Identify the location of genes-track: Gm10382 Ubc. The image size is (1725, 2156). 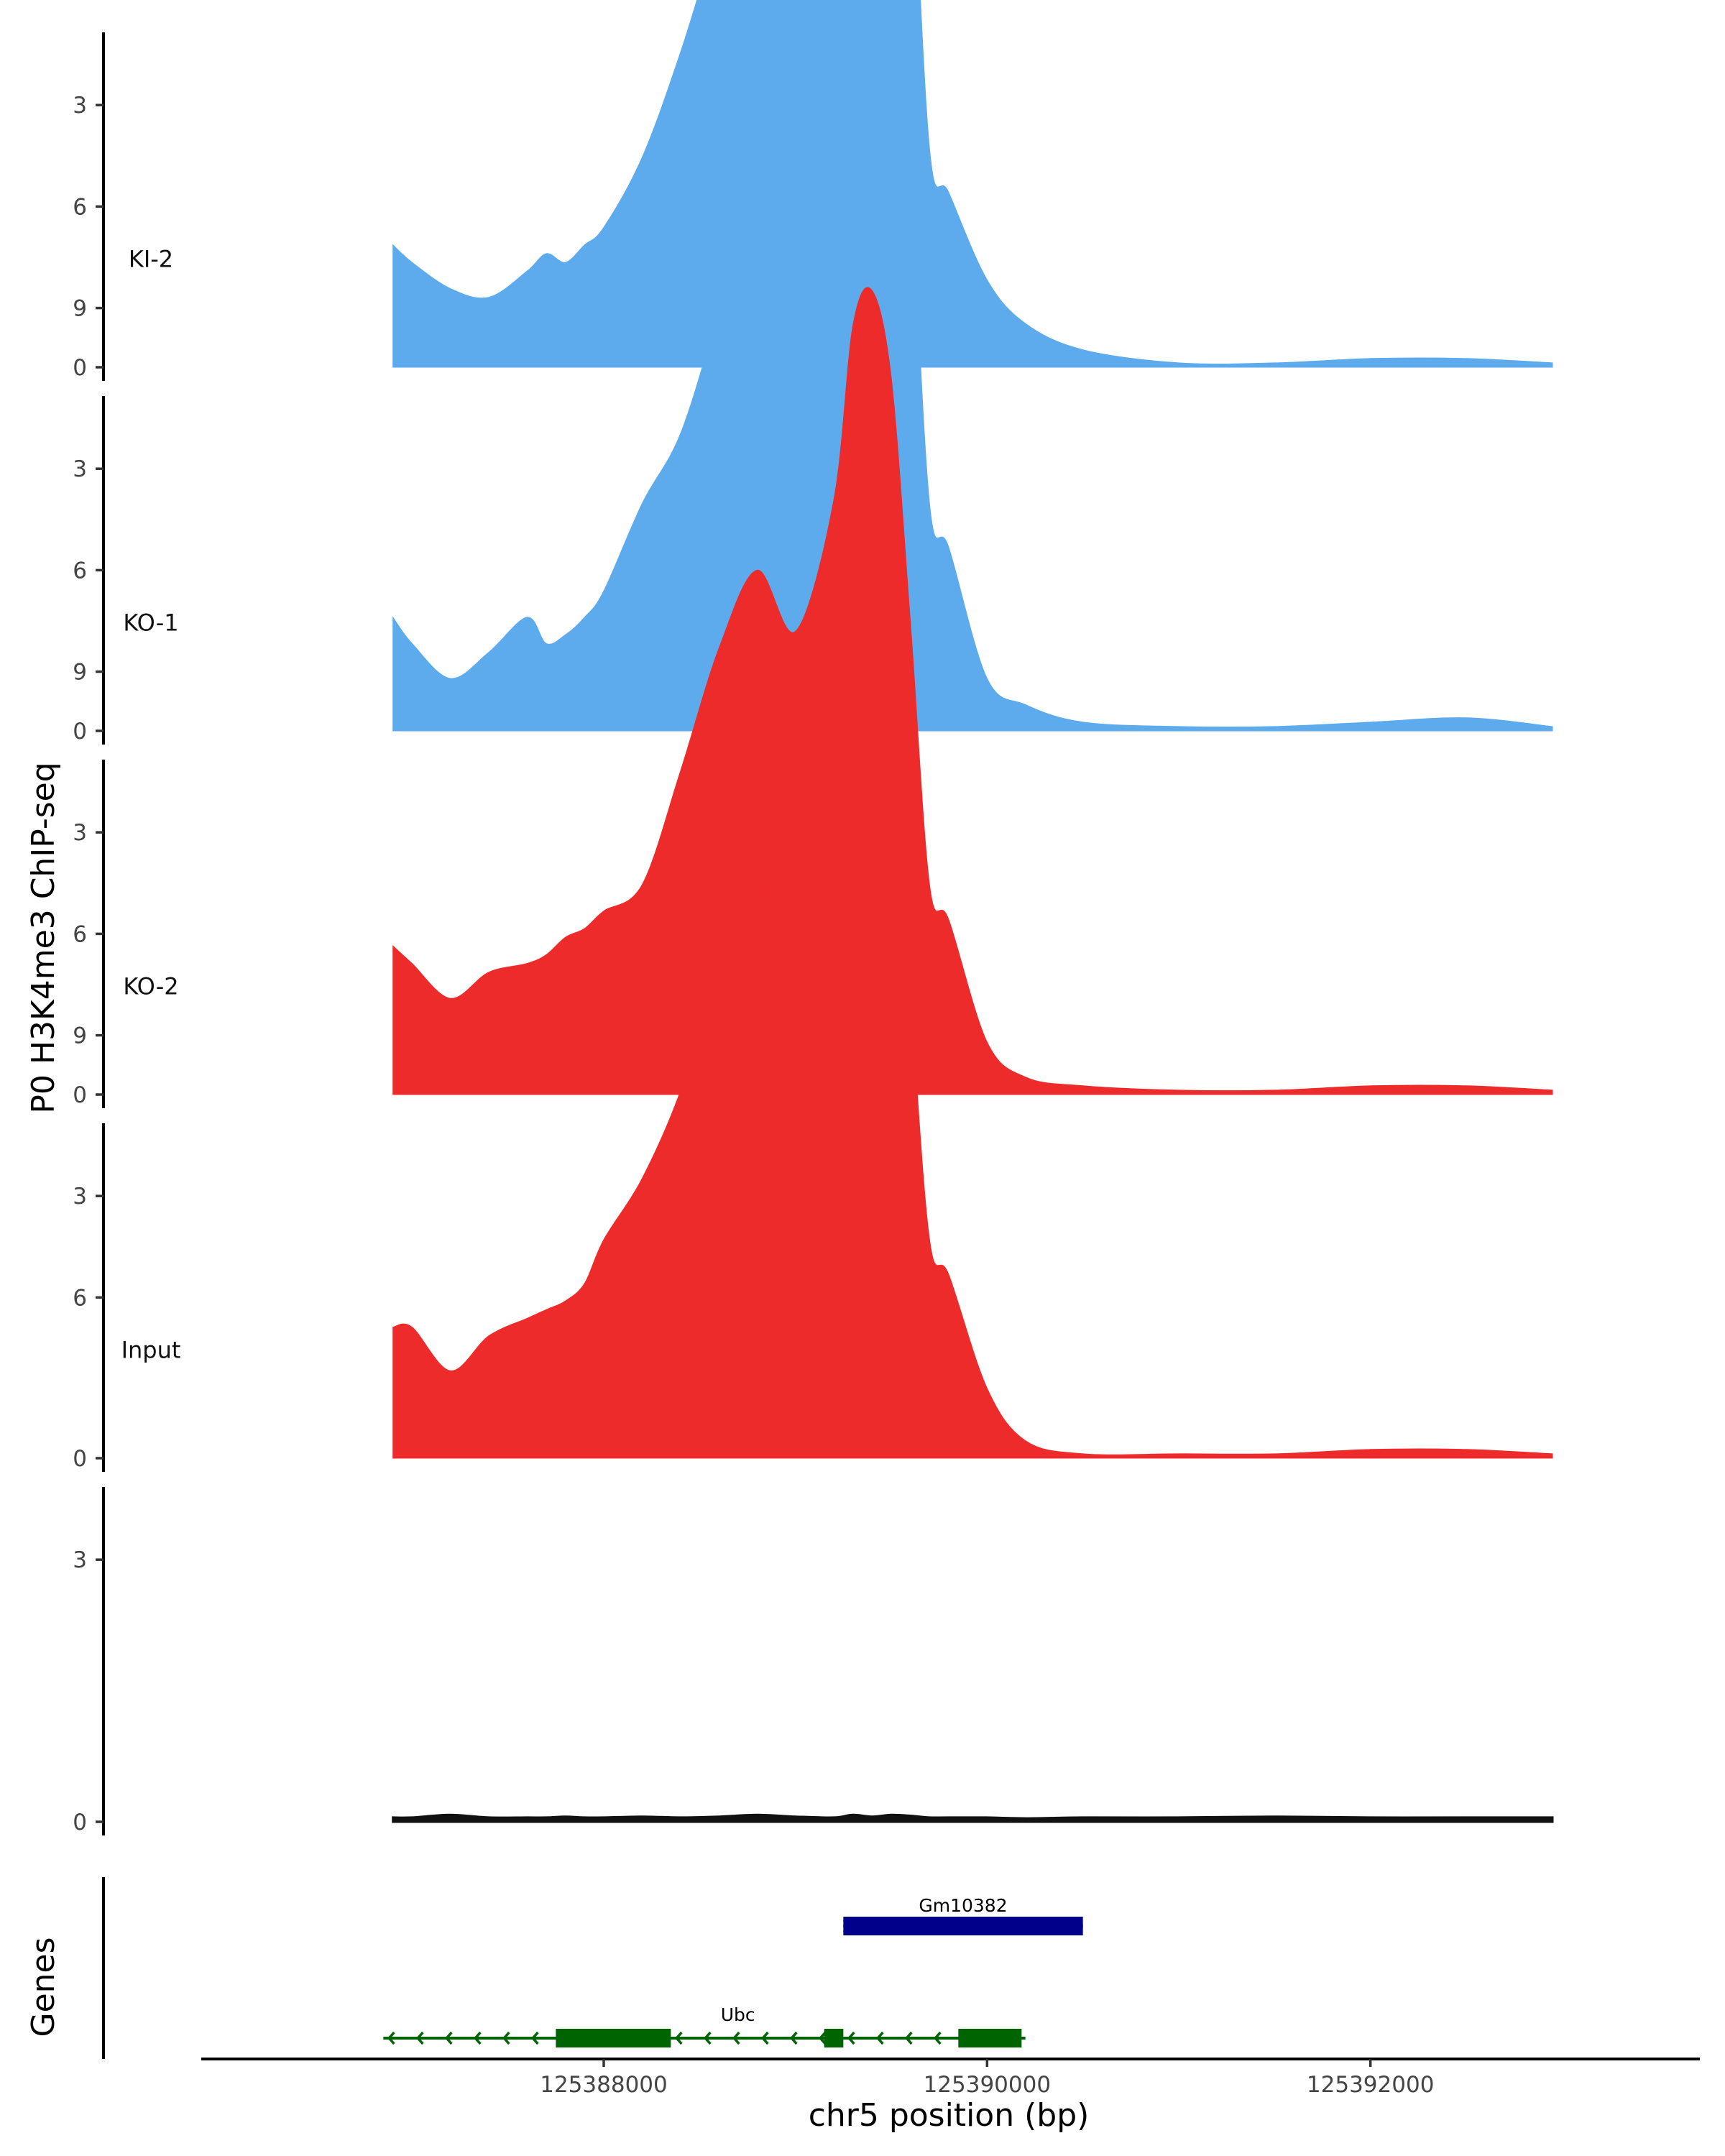
(592, 1968).